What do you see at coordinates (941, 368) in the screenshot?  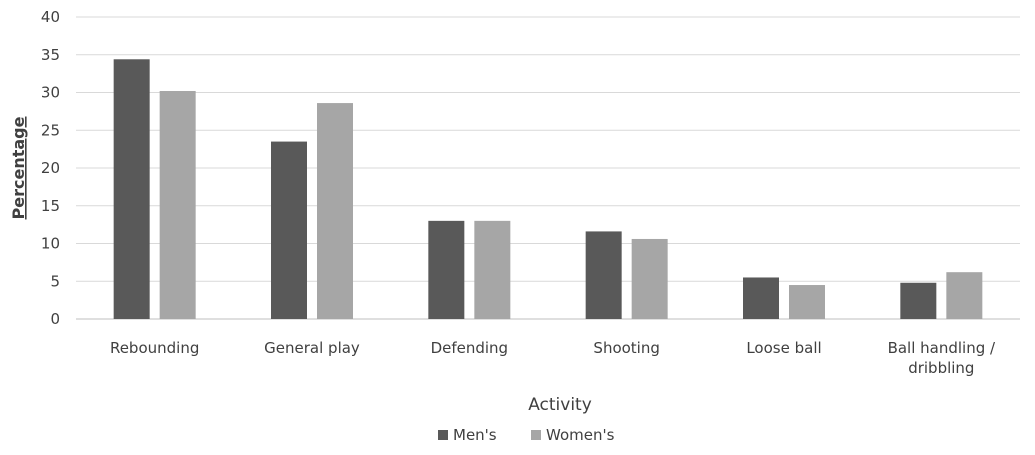 I see `x-category-label: dribbling` at bounding box center [941, 368].